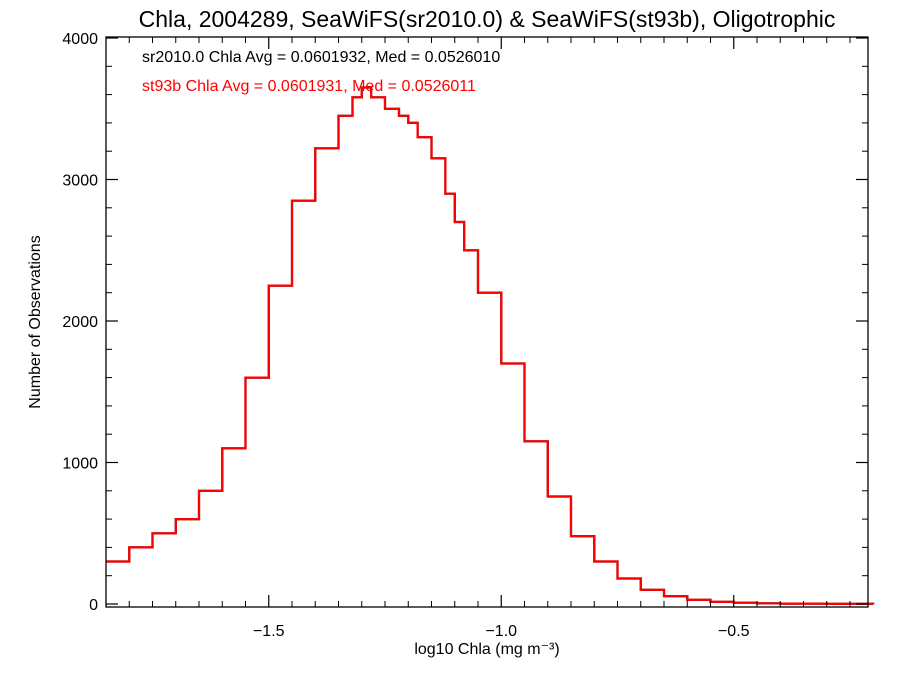 The image size is (900, 675). Describe the element at coordinates (501, 631) in the screenshot. I see `x-tick-label: −1.0` at that location.